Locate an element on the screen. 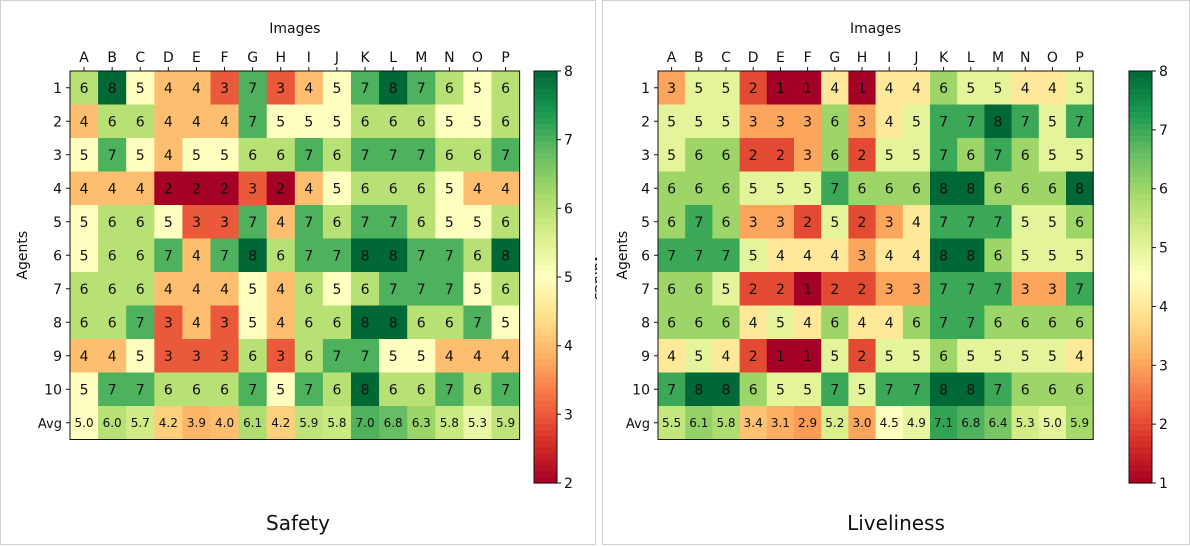 The image size is (1190, 546). column-label: P is located at coordinates (1079, 58).